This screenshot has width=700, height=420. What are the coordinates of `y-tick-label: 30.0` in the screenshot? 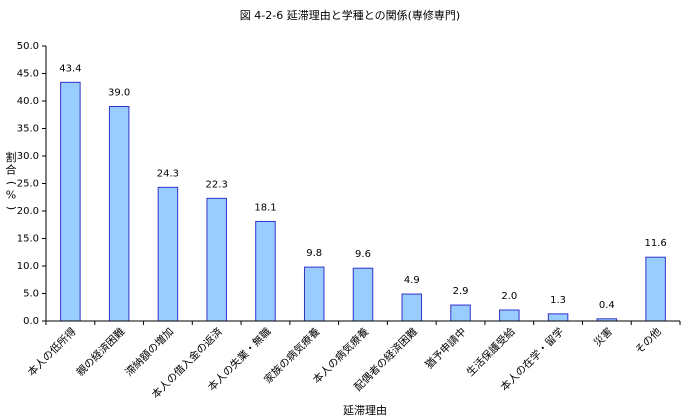 It's located at (28, 156).